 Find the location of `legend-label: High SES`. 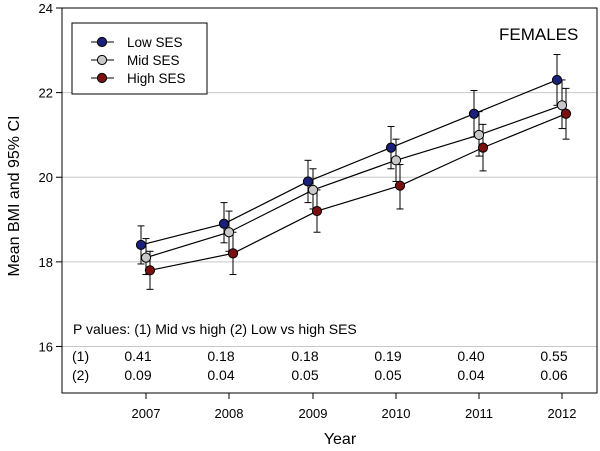

legend-label: High SES is located at coordinates (156, 78).